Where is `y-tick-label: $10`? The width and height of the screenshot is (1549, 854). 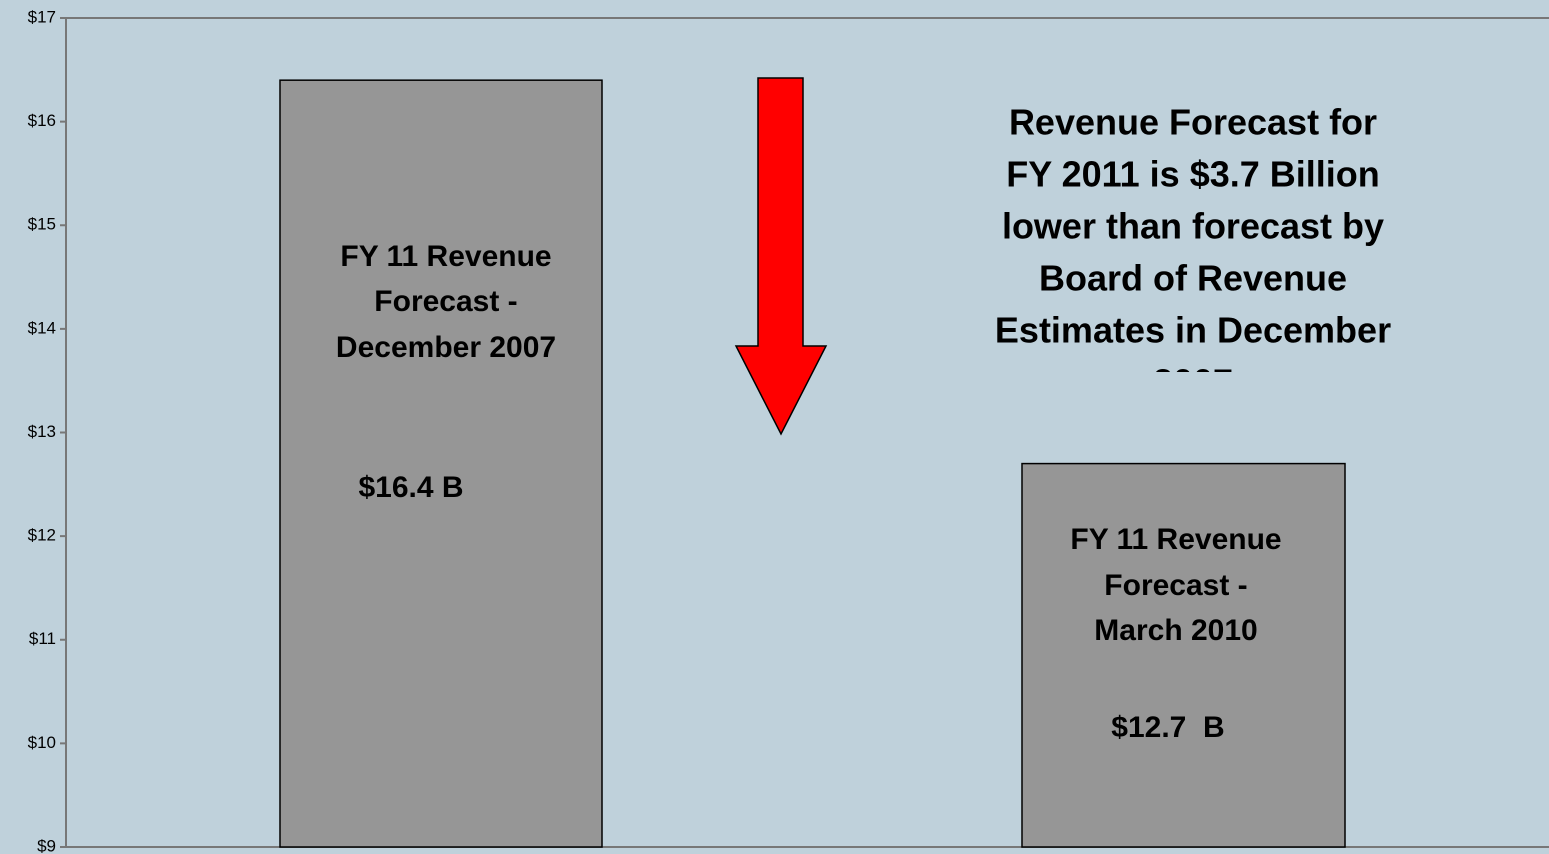 y-tick-label: $10 is located at coordinates (42, 742).